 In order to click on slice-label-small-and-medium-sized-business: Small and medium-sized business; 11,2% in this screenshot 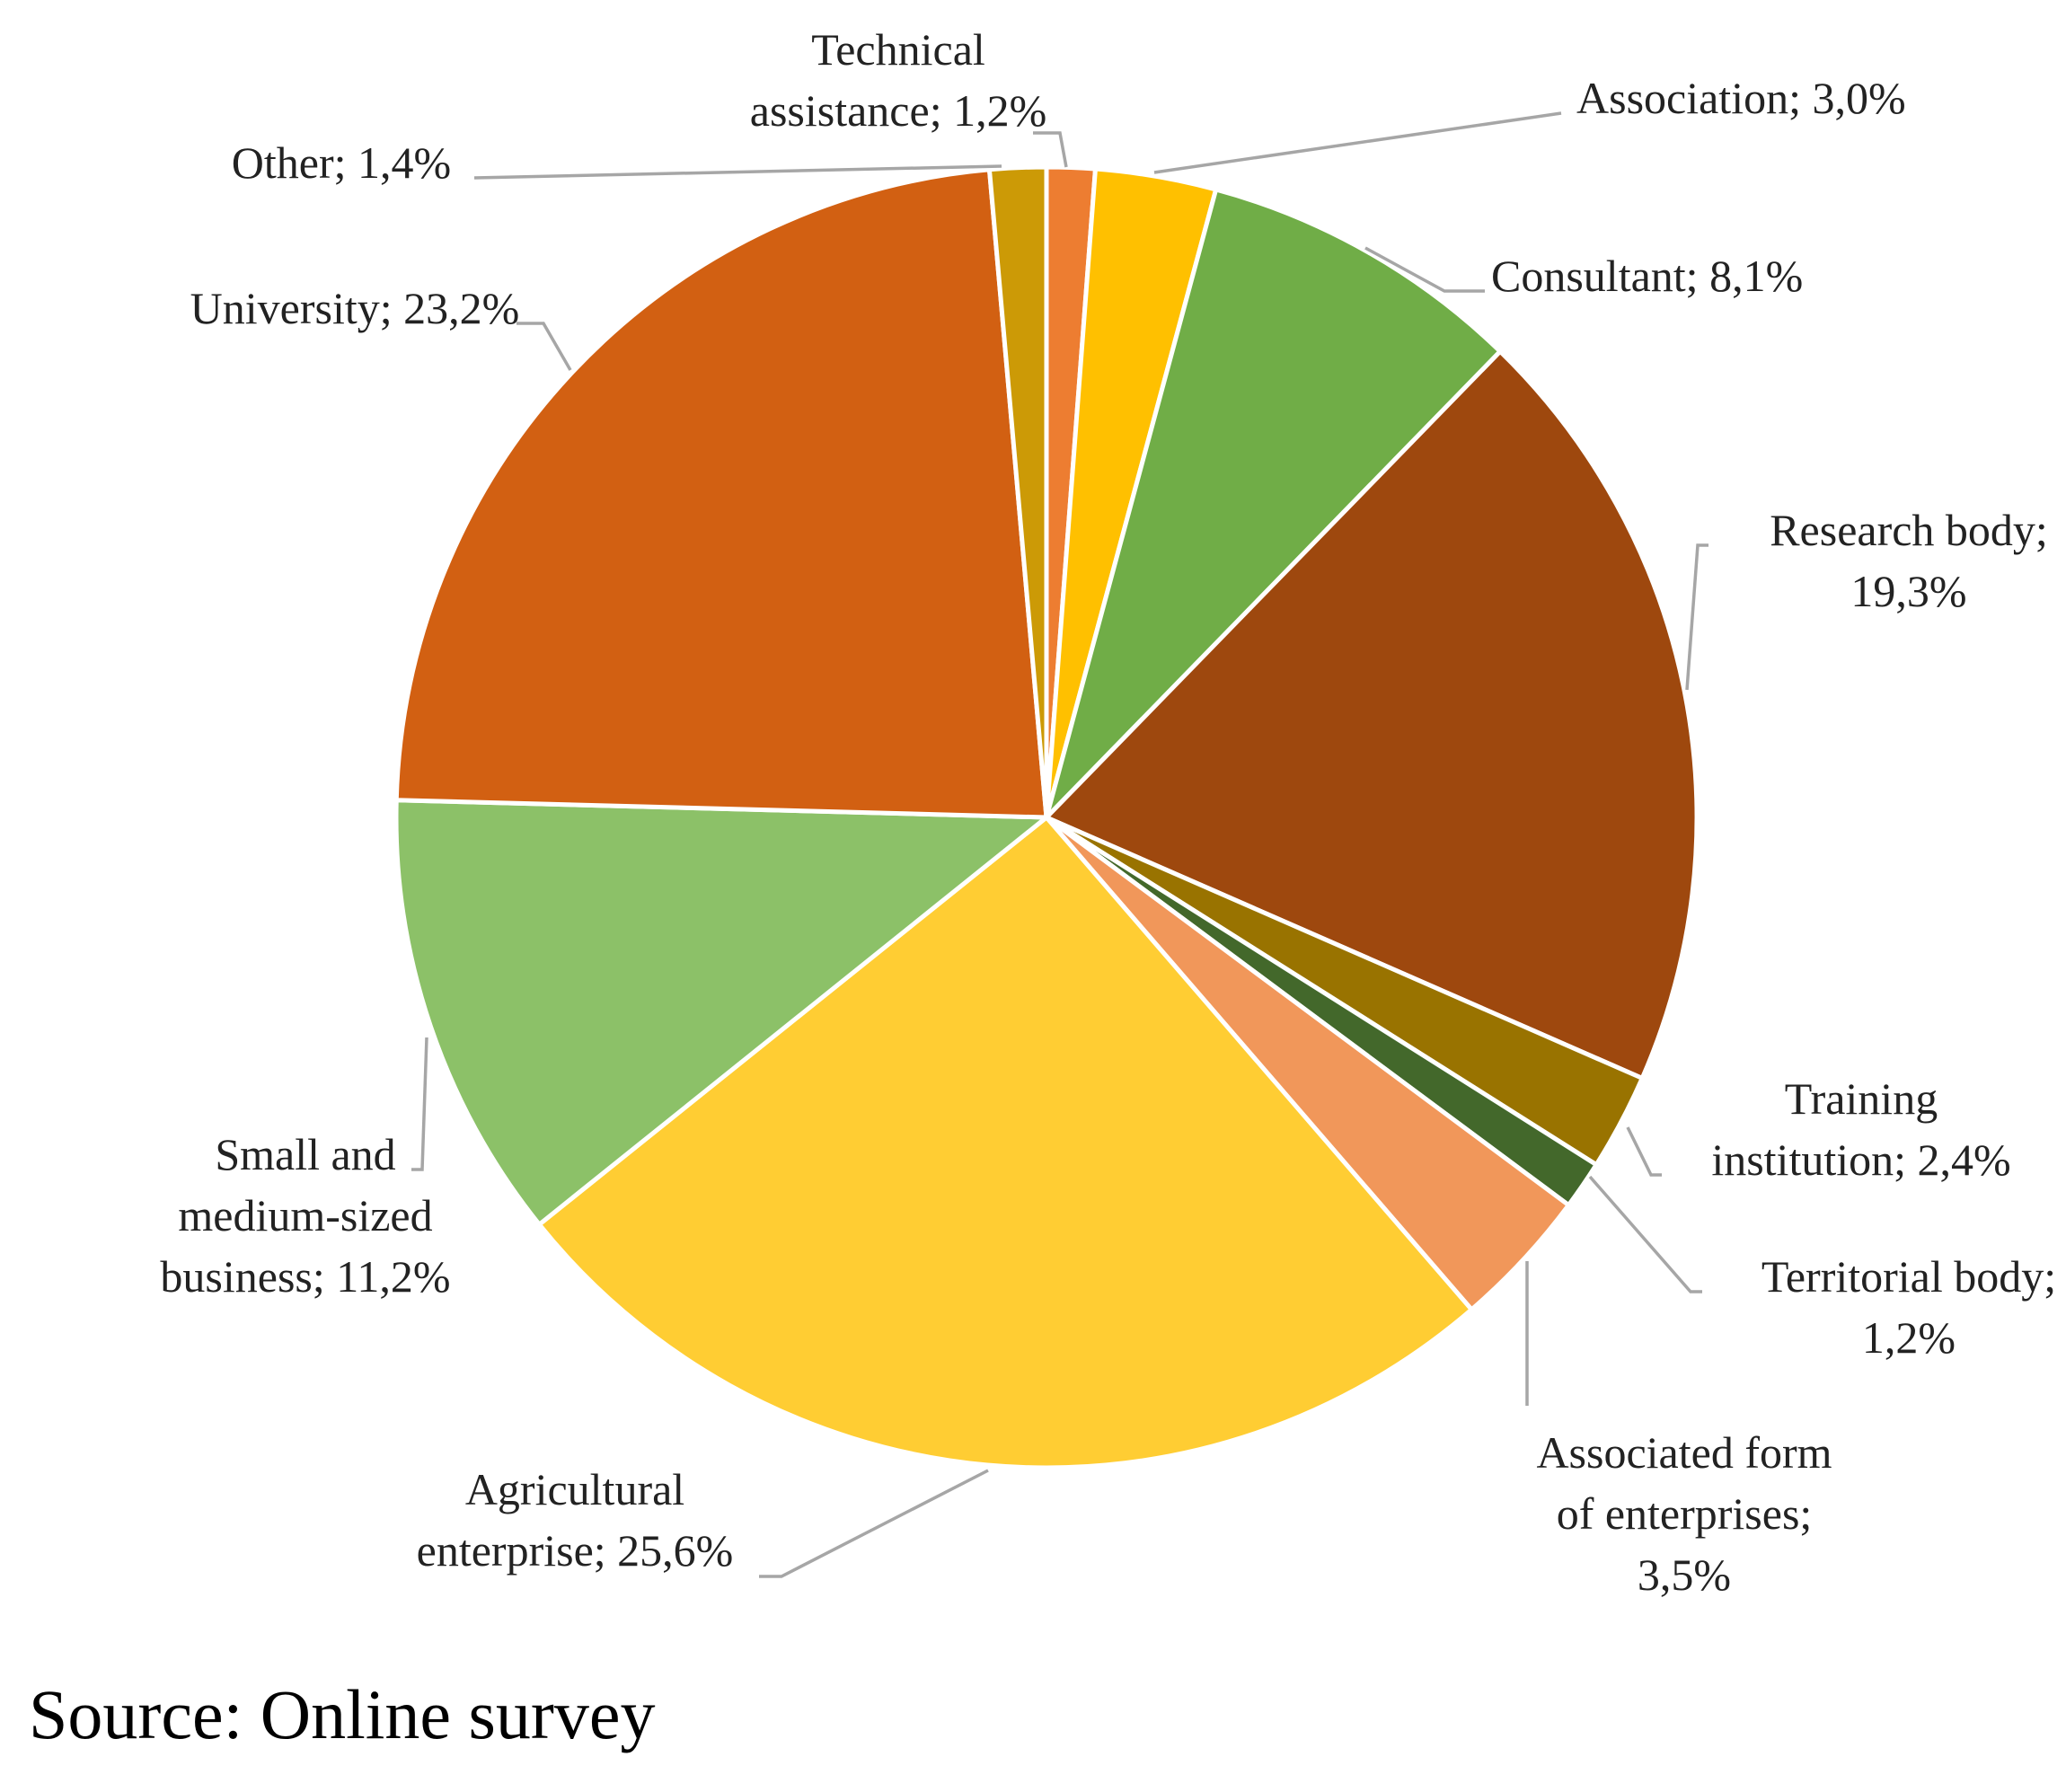, I will do `click(305, 1215)`.